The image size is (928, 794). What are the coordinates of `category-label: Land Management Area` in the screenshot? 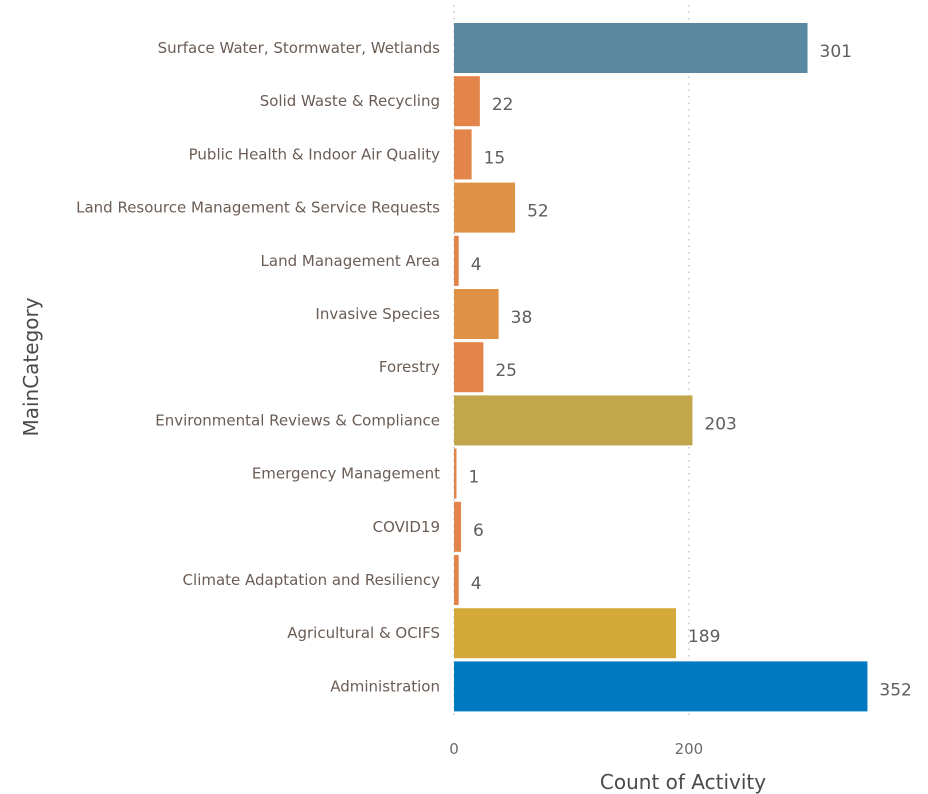 It's located at (350, 261).